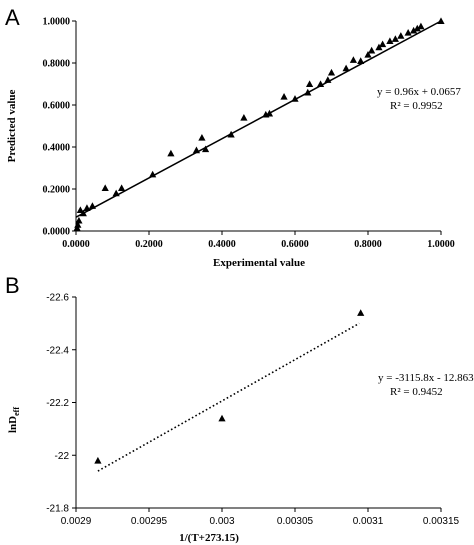  I want to click on panel-b-x-label: 1/(T+273.15), so click(209, 538).